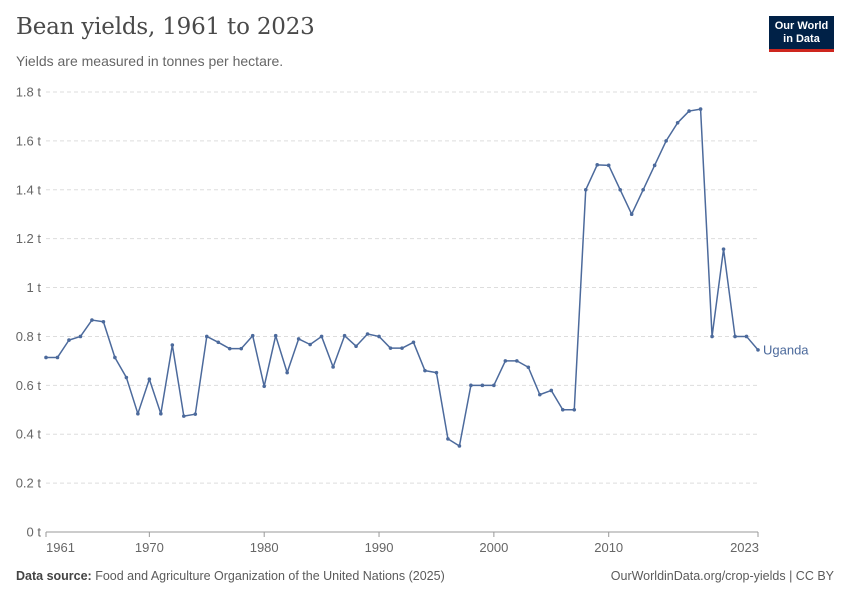  Describe the element at coordinates (29, 434) in the screenshot. I see `y-tick-label: 0.4 t` at that location.